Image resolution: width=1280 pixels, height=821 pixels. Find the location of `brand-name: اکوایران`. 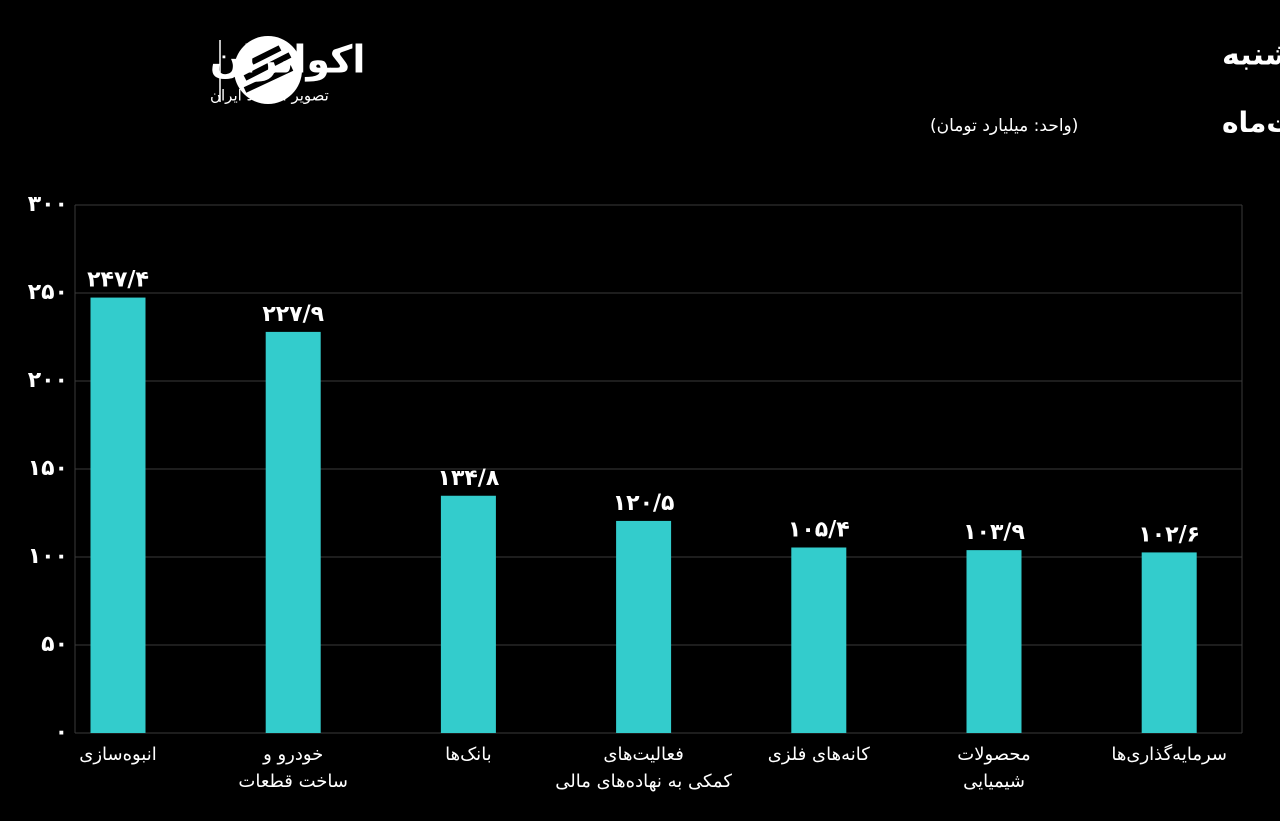

brand-name: اکوایران is located at coordinates (287, 60).